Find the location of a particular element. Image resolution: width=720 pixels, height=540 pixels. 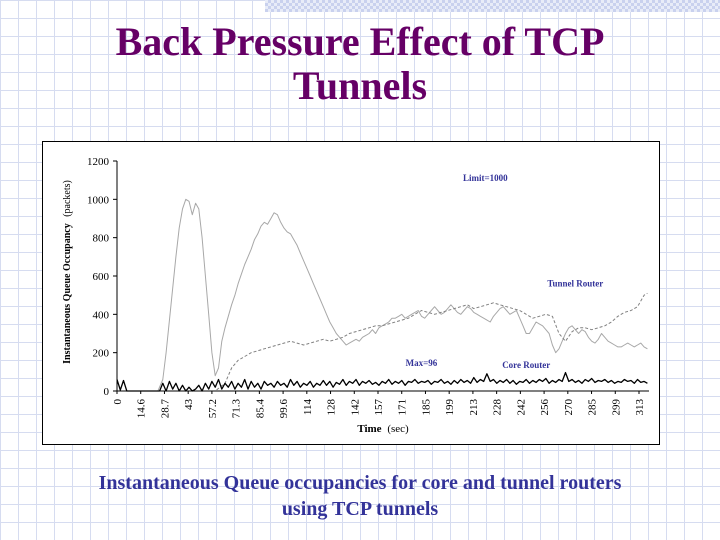

y-tick-label: 200 is located at coordinates (101, 354).